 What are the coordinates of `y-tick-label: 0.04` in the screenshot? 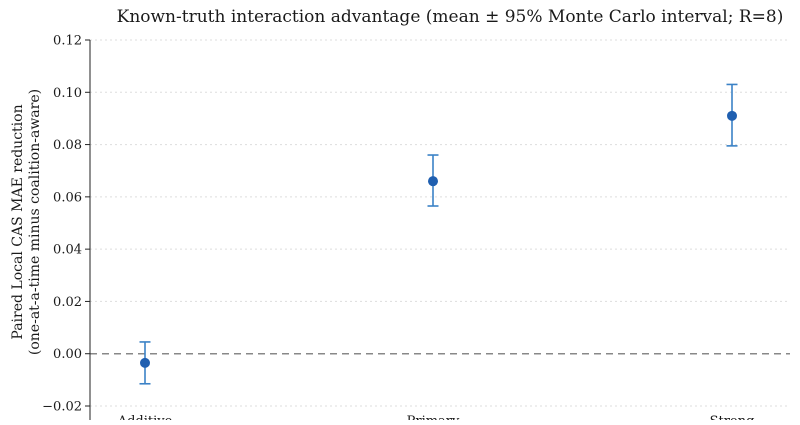 It's located at (67, 250).